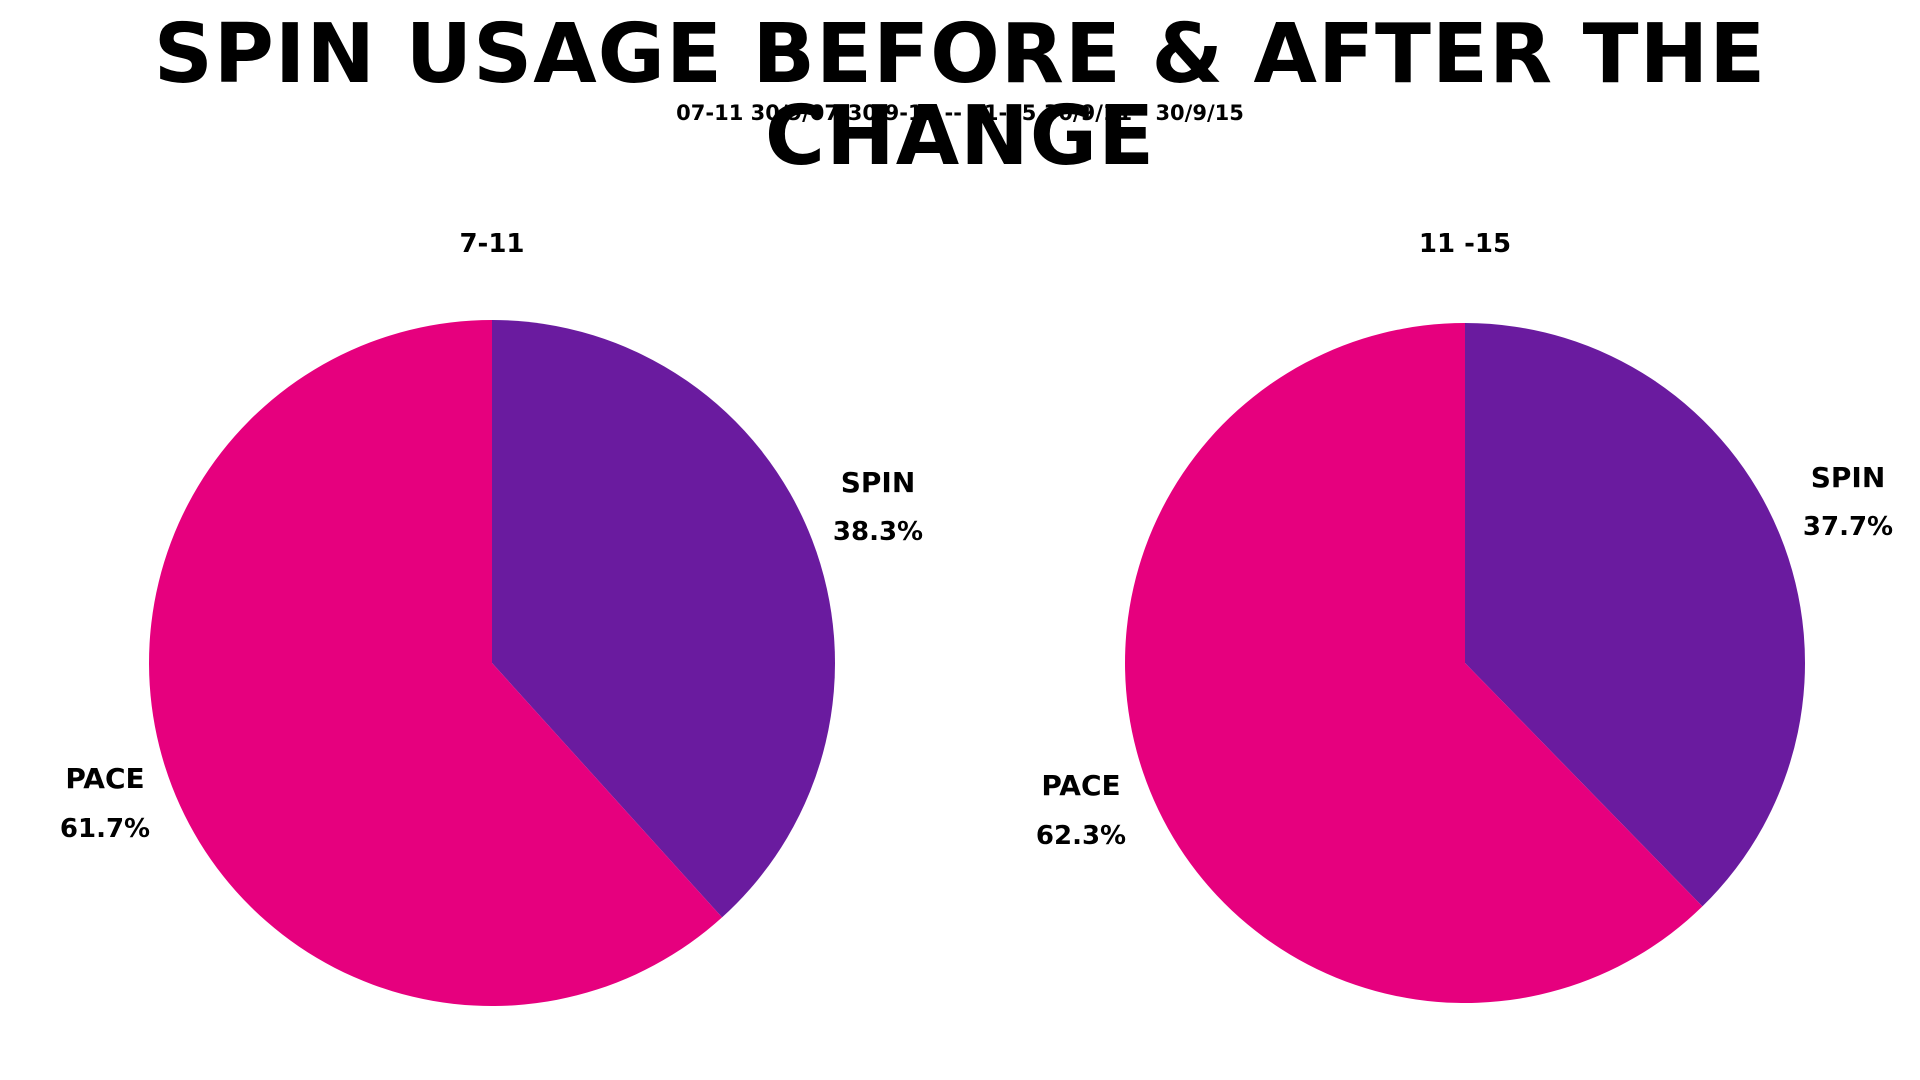 The width and height of the screenshot is (1920, 1080). Describe the element at coordinates (878, 532) in the screenshot. I see `pie-1-value-spin: 38.3%` at that location.